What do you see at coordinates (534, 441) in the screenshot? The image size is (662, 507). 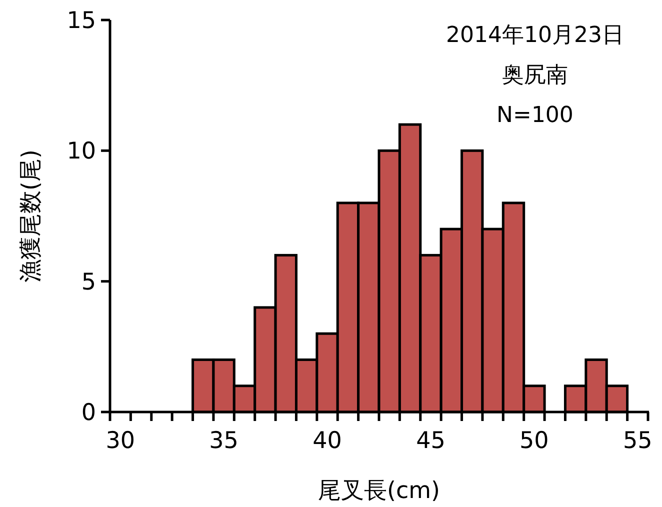 I see `x-tick-label: 50` at bounding box center [534, 441].